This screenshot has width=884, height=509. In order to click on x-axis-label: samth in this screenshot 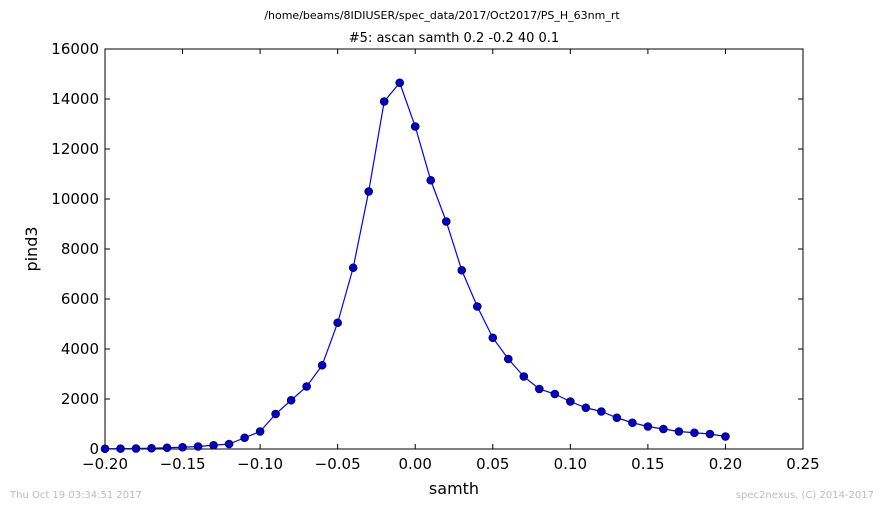, I will do `click(454, 488)`.